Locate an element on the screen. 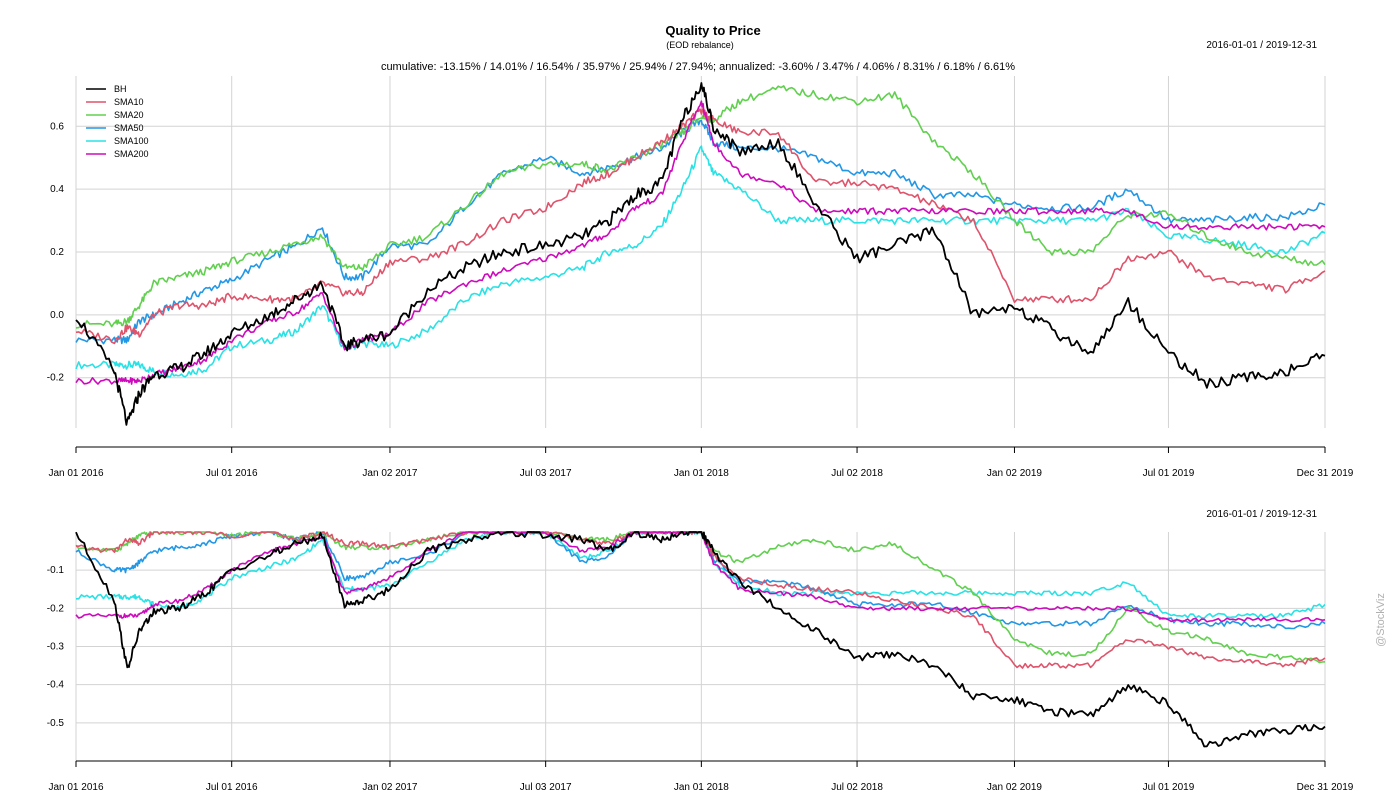  series-line-sma50 is located at coordinates (700, 580).